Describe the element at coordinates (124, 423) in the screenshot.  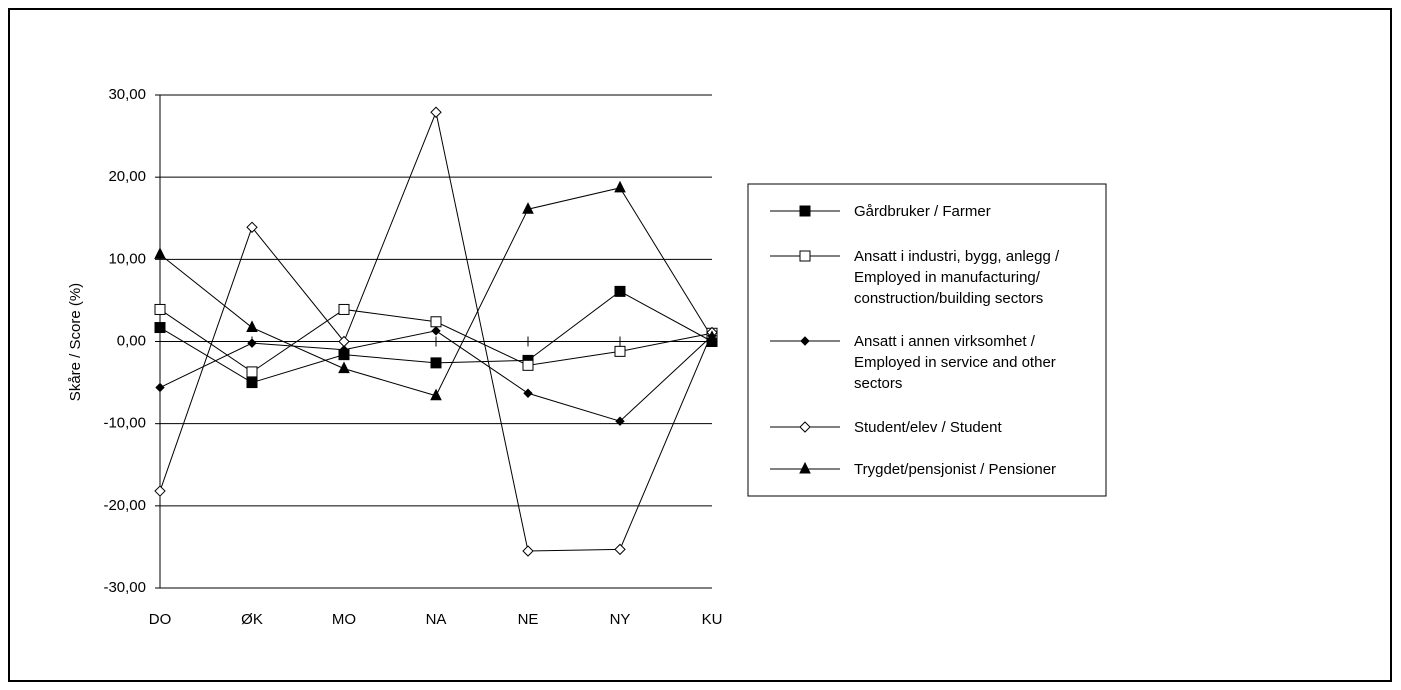
I see `y-tick-label: -10,00` at that location.